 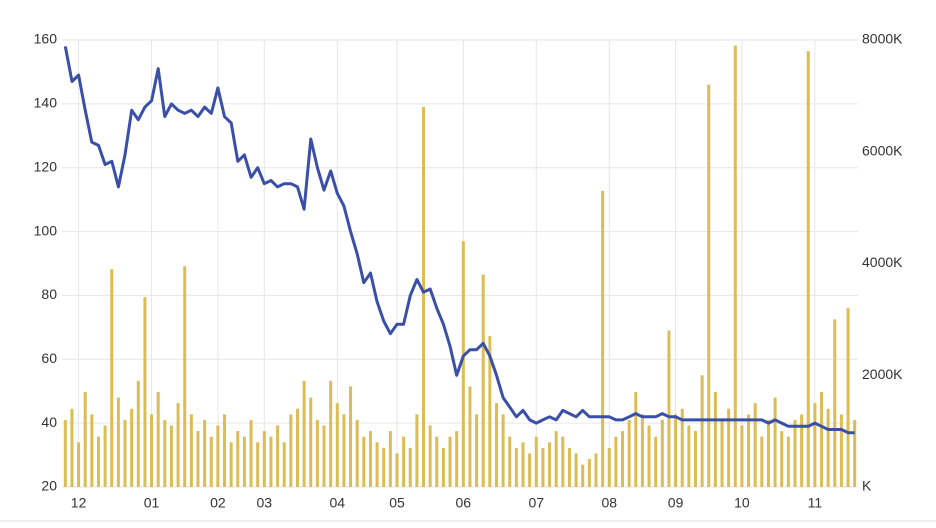 What do you see at coordinates (882, 39) in the screenshot?
I see `y2-tick-label: 8000K` at bounding box center [882, 39].